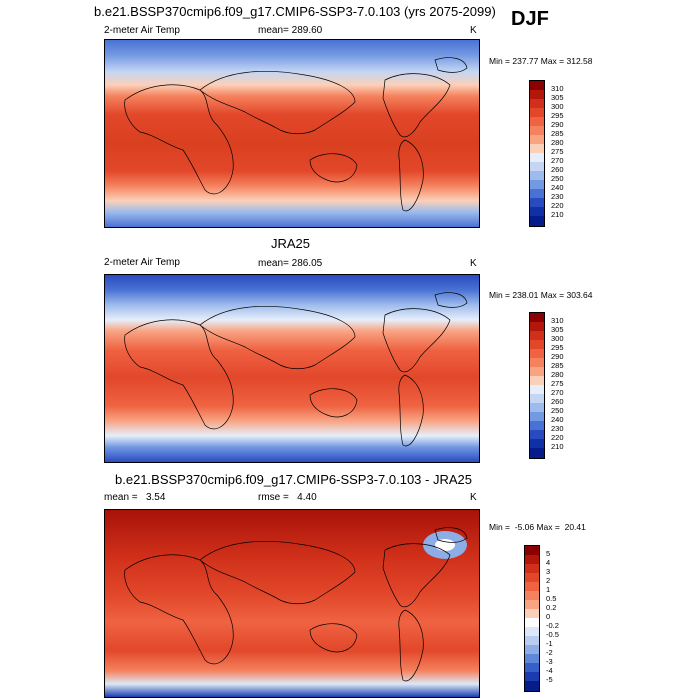 The image size is (700, 700). I want to click on colorbar-tick-label: -2, so click(549, 652).